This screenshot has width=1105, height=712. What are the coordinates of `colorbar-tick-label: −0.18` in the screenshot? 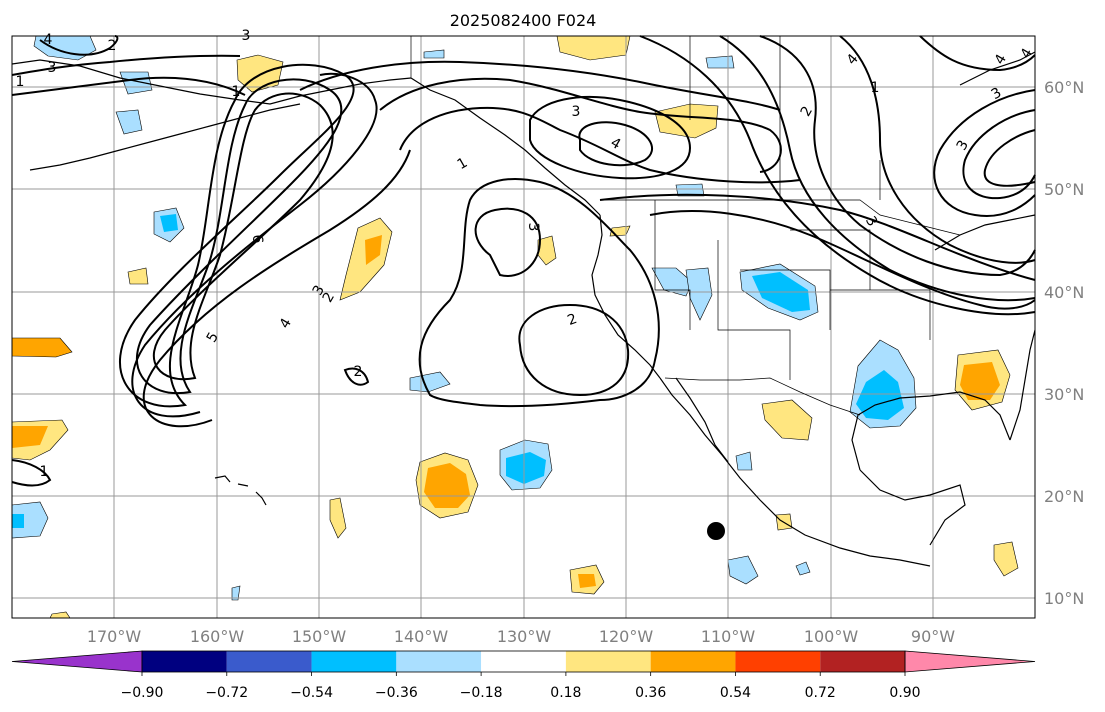 It's located at (481, 693).